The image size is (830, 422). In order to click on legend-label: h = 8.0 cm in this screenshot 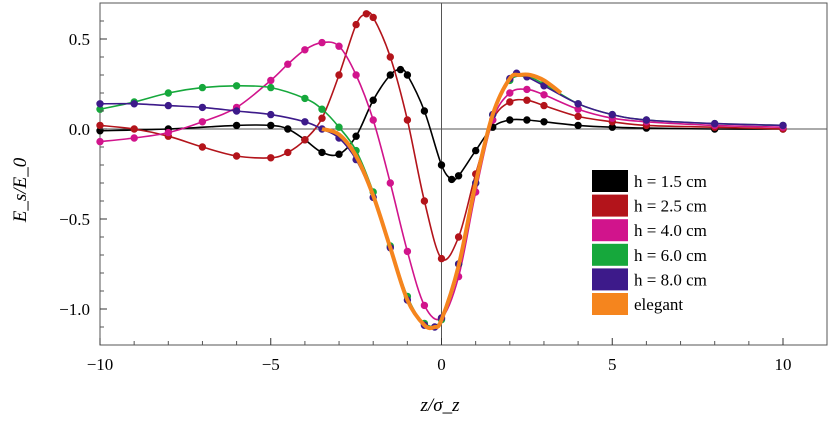, I will do `click(670, 279)`.